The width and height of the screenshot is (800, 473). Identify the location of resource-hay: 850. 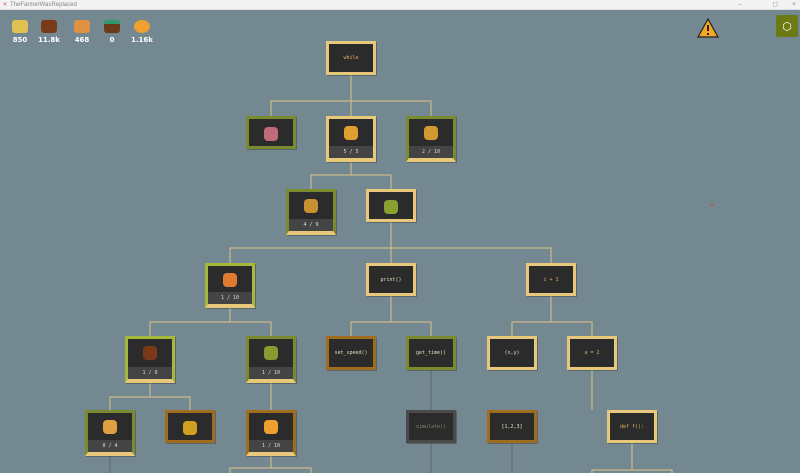
(20, 32).